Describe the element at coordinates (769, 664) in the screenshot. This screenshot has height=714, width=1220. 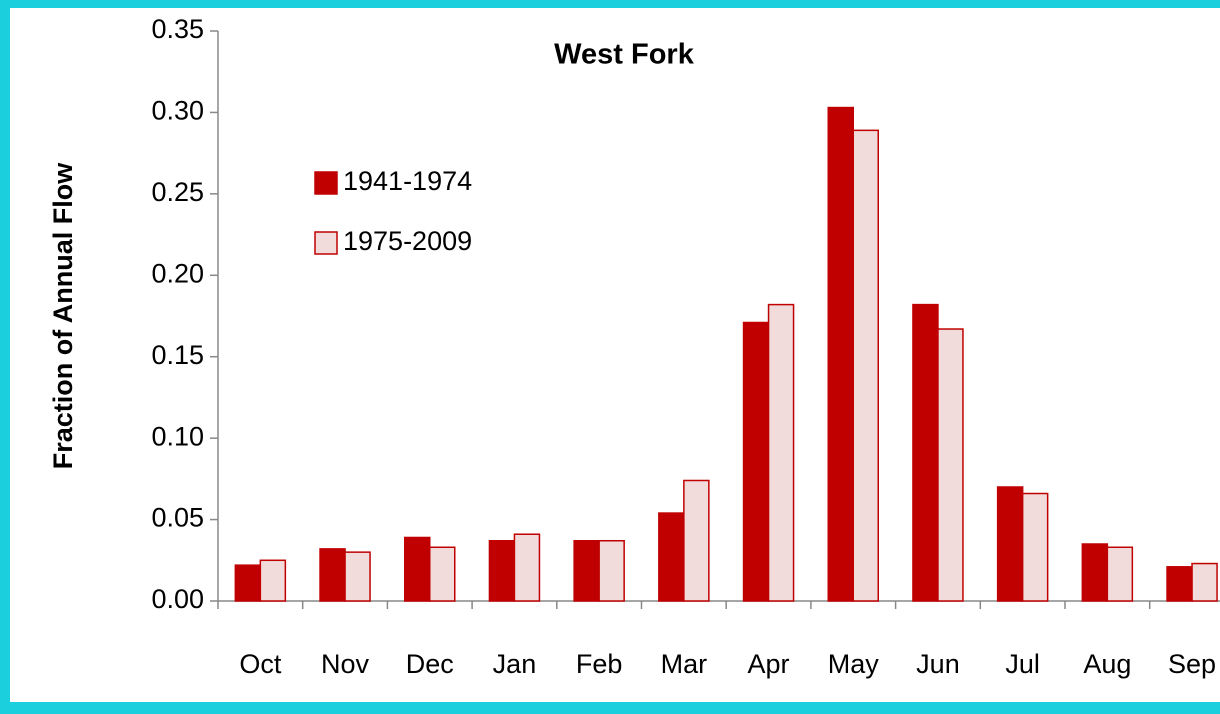
I see `x-tick-label: Apr` at that location.